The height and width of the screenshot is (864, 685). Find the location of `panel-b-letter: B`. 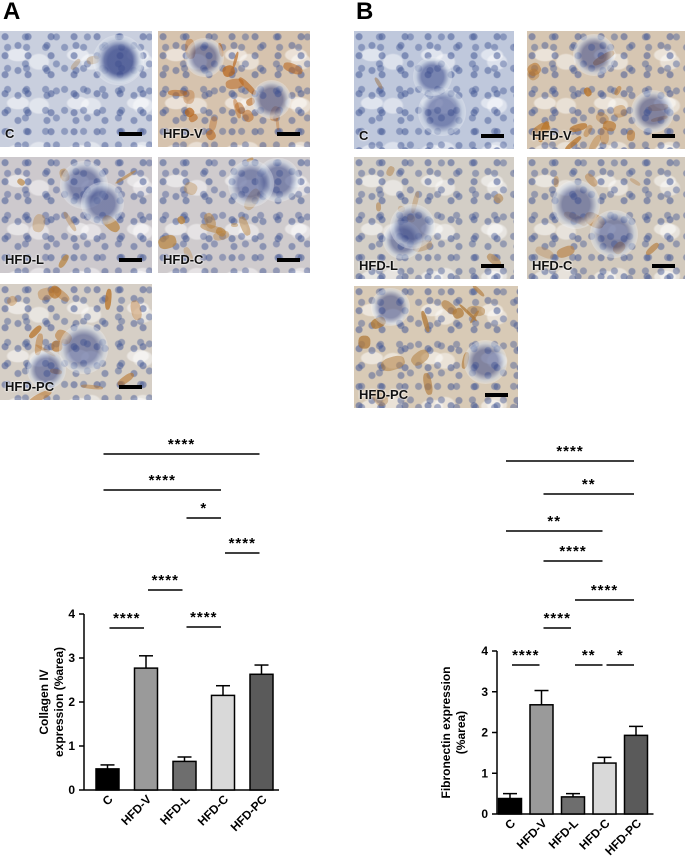

panel-b-letter: B is located at coordinates (365, 12).